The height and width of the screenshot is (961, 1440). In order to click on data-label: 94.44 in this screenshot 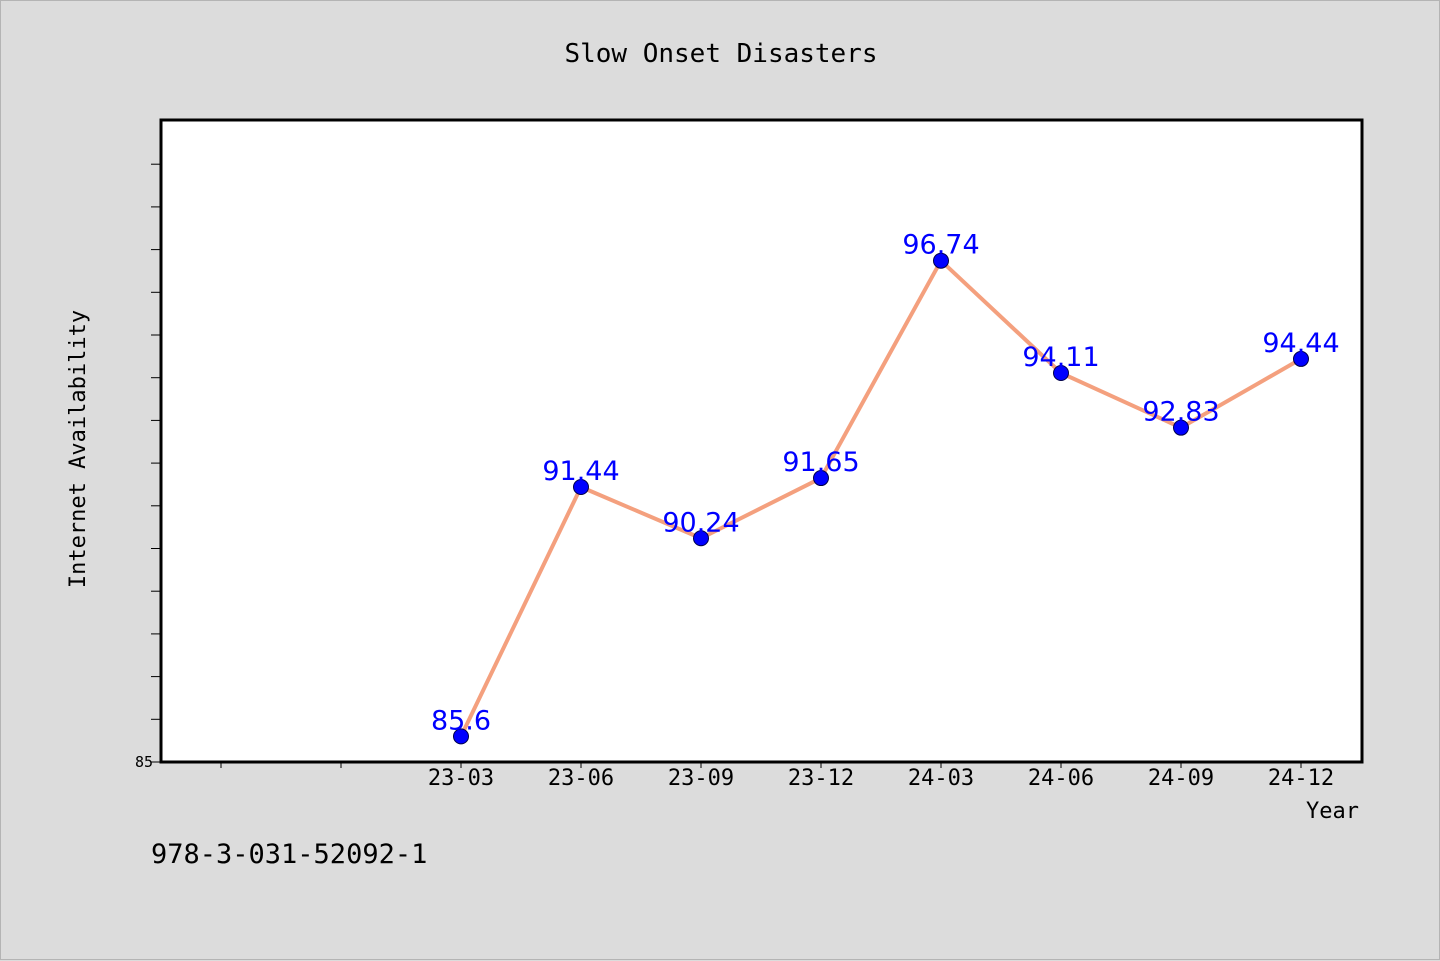, I will do `click(1300, 343)`.